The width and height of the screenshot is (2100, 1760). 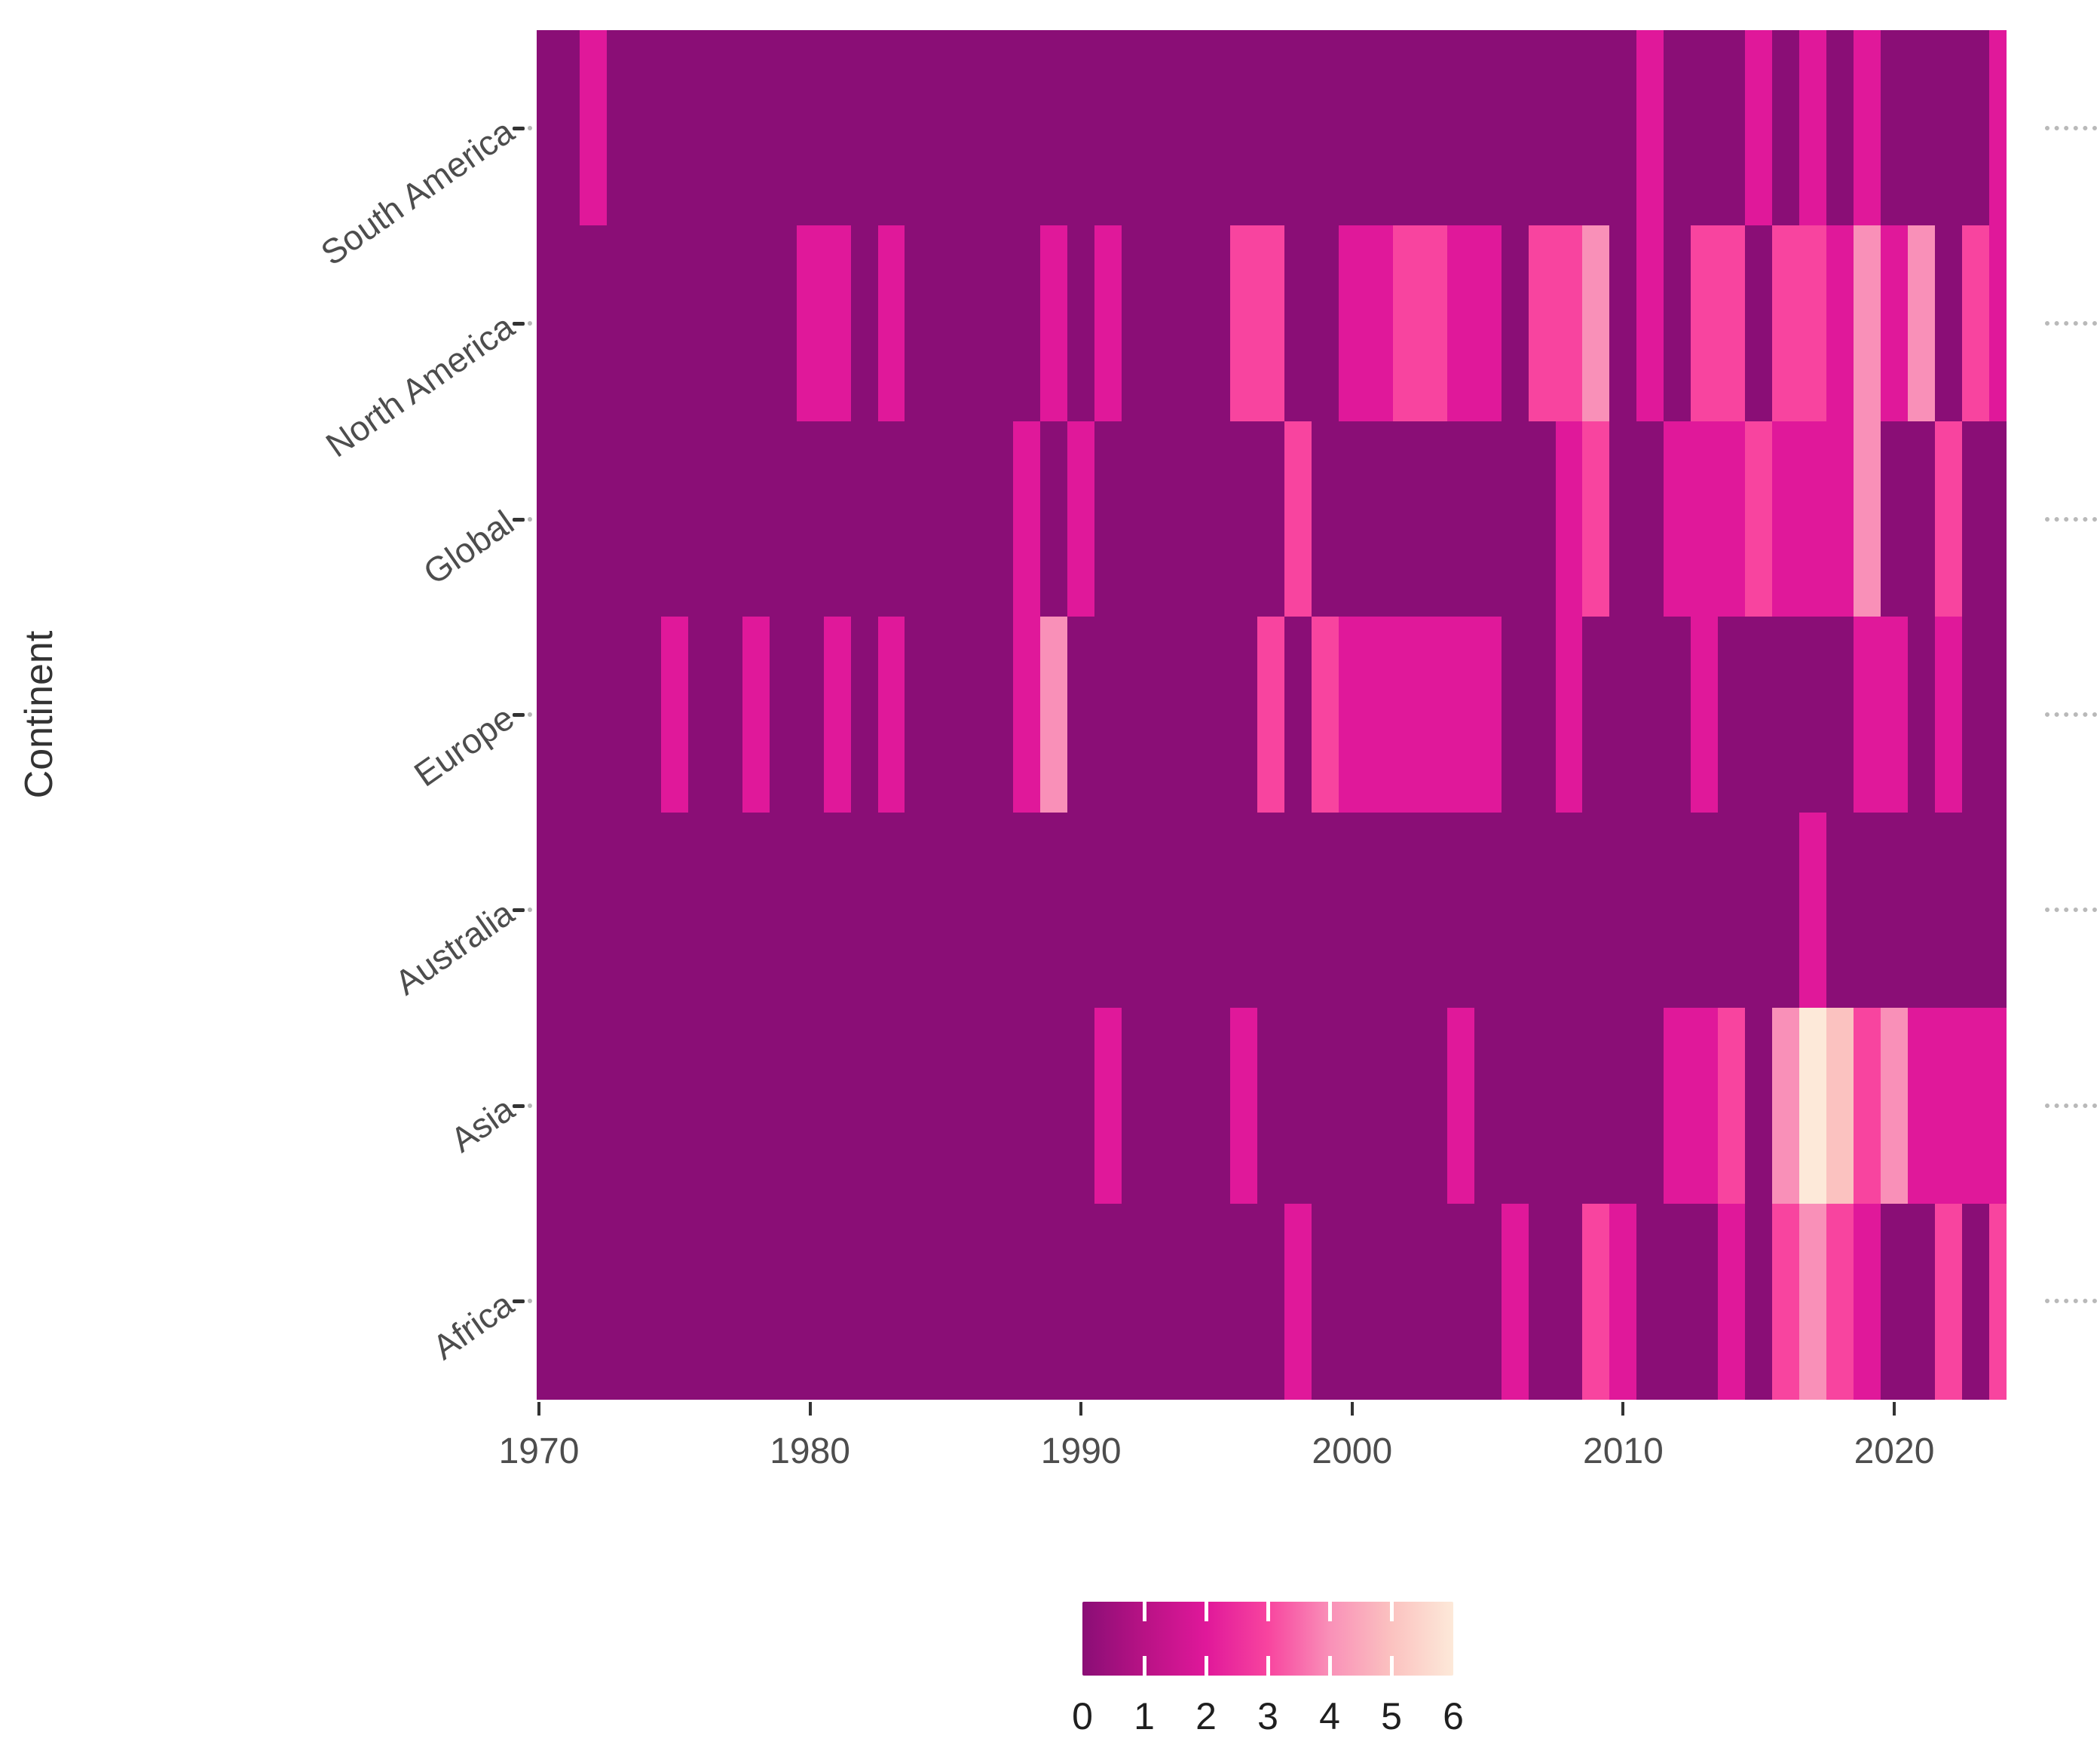 What do you see at coordinates (1894, 1451) in the screenshot?
I see `x-axis-tick-label: 2020` at bounding box center [1894, 1451].